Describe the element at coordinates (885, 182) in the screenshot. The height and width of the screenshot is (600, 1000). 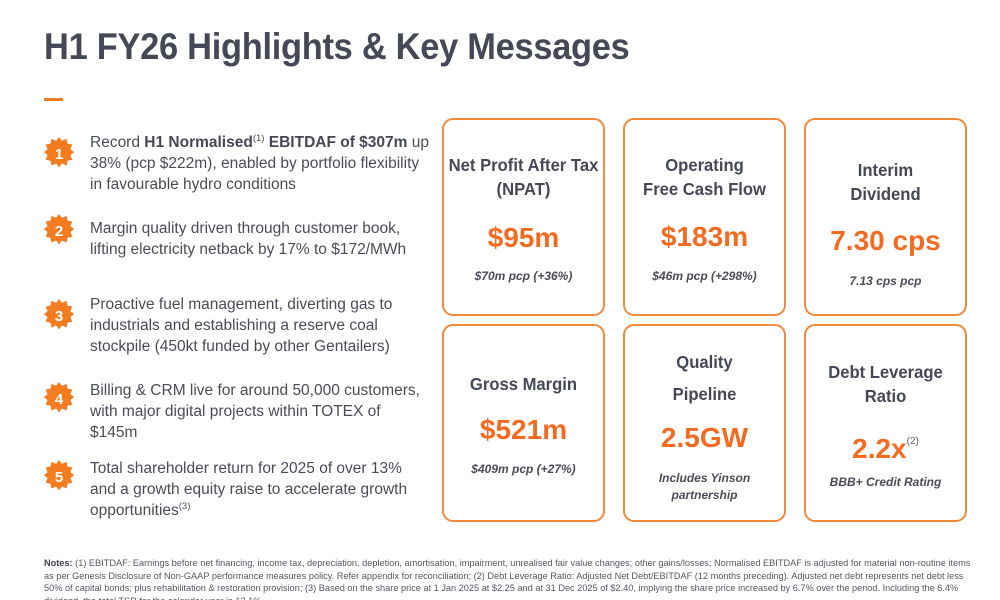
I see `kpi-label: Interim Dividend` at that location.